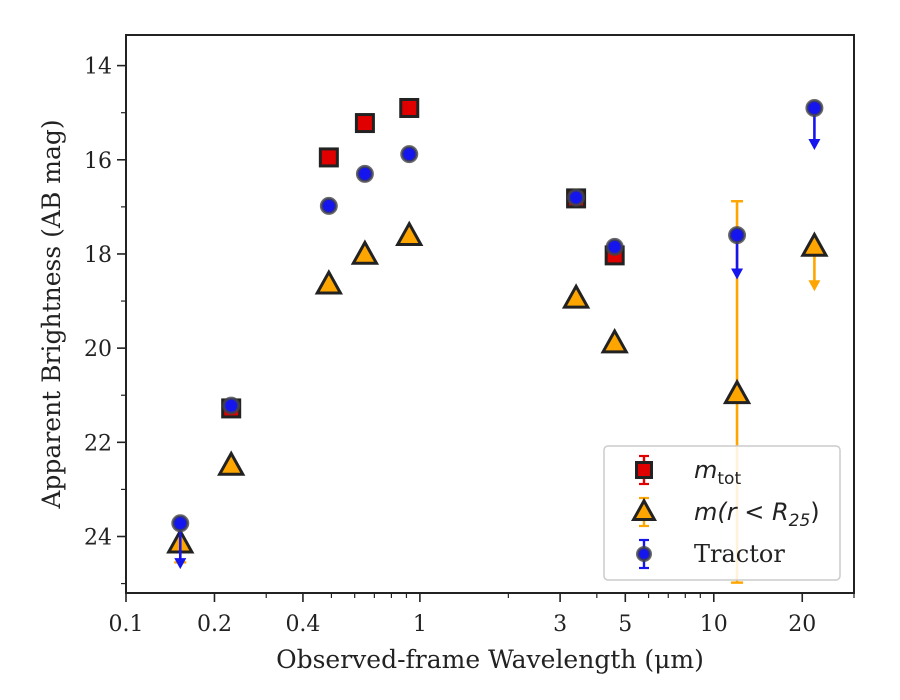  I want to click on x-axis-title: Observed-frame Wavelength (μm), so click(490, 659).